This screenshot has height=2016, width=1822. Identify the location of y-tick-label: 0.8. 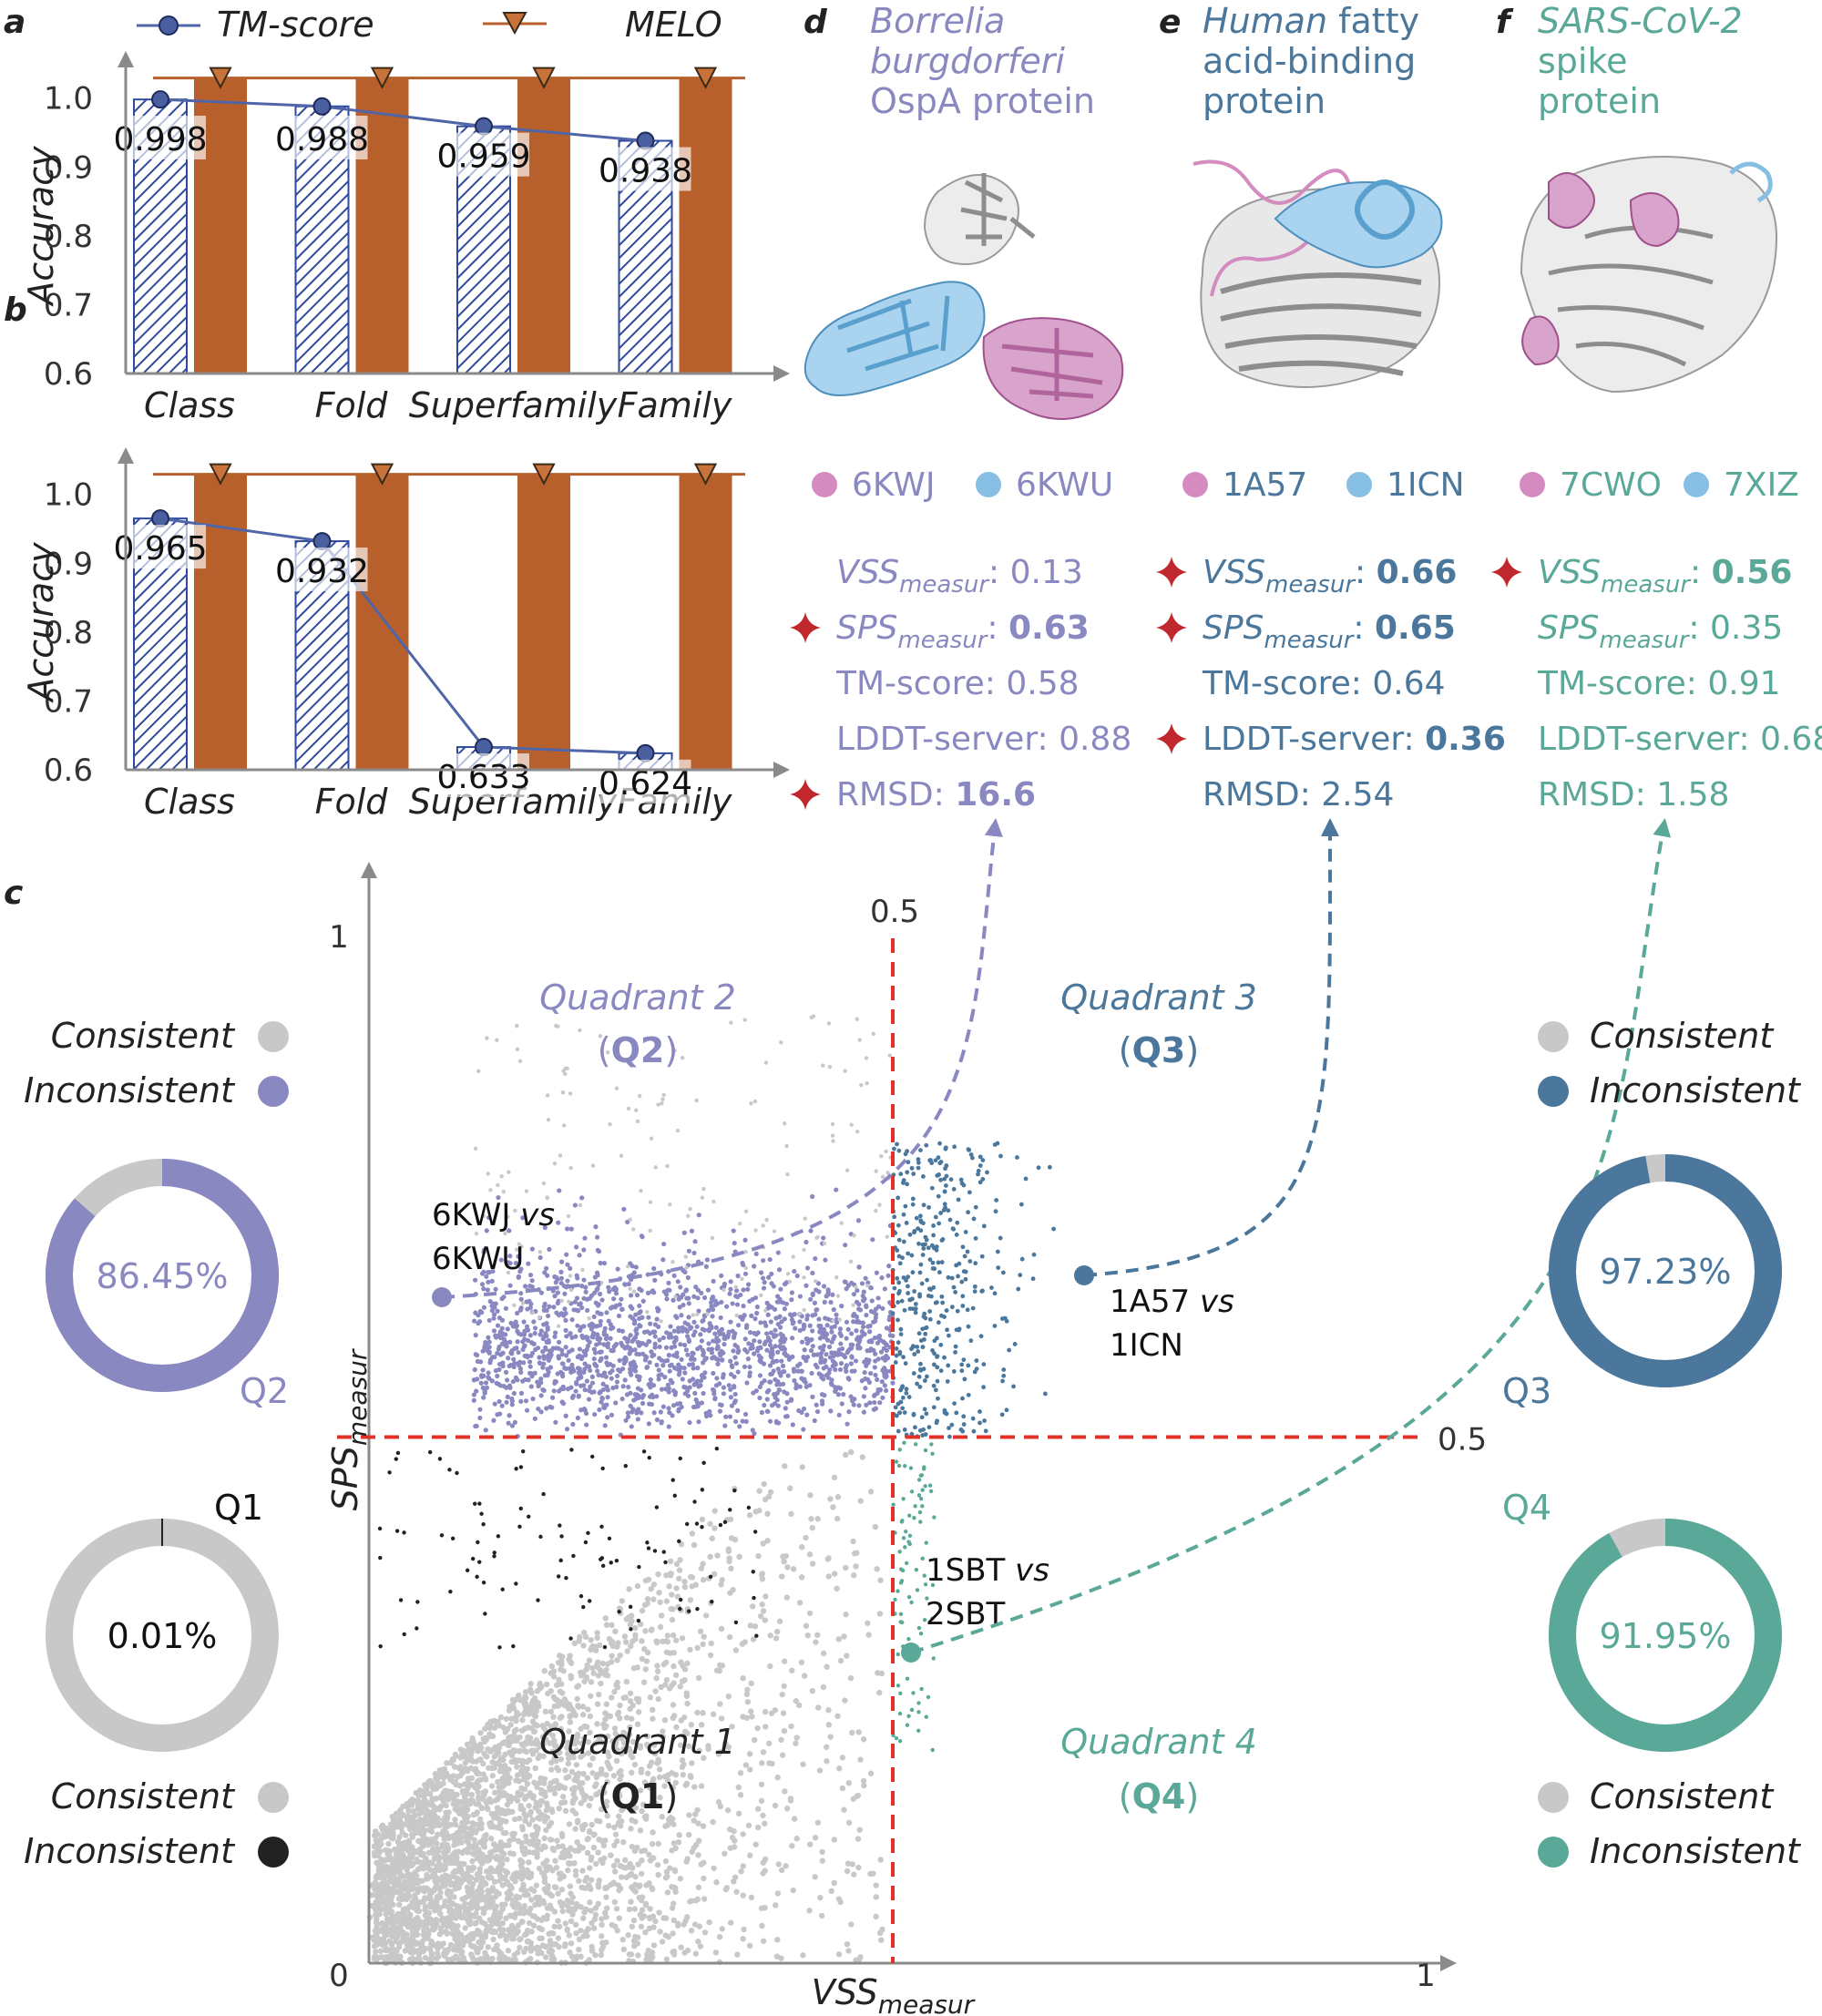
(69, 237).